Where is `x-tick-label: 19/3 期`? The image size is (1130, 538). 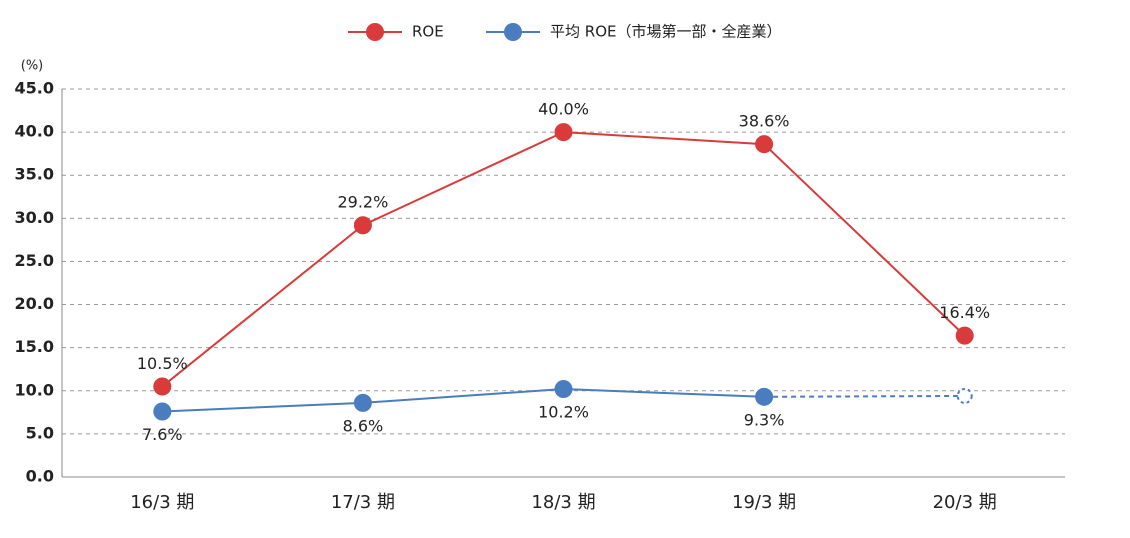 x-tick-label: 19/3 期 is located at coordinates (764, 502).